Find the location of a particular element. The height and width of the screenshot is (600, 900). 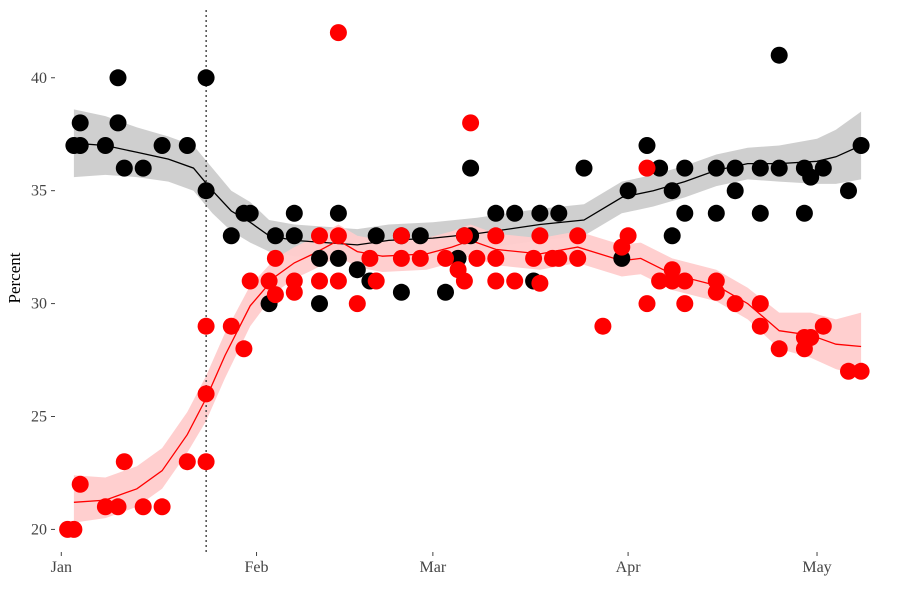

x-tick-label-feb: Feb is located at coordinates (257, 567).